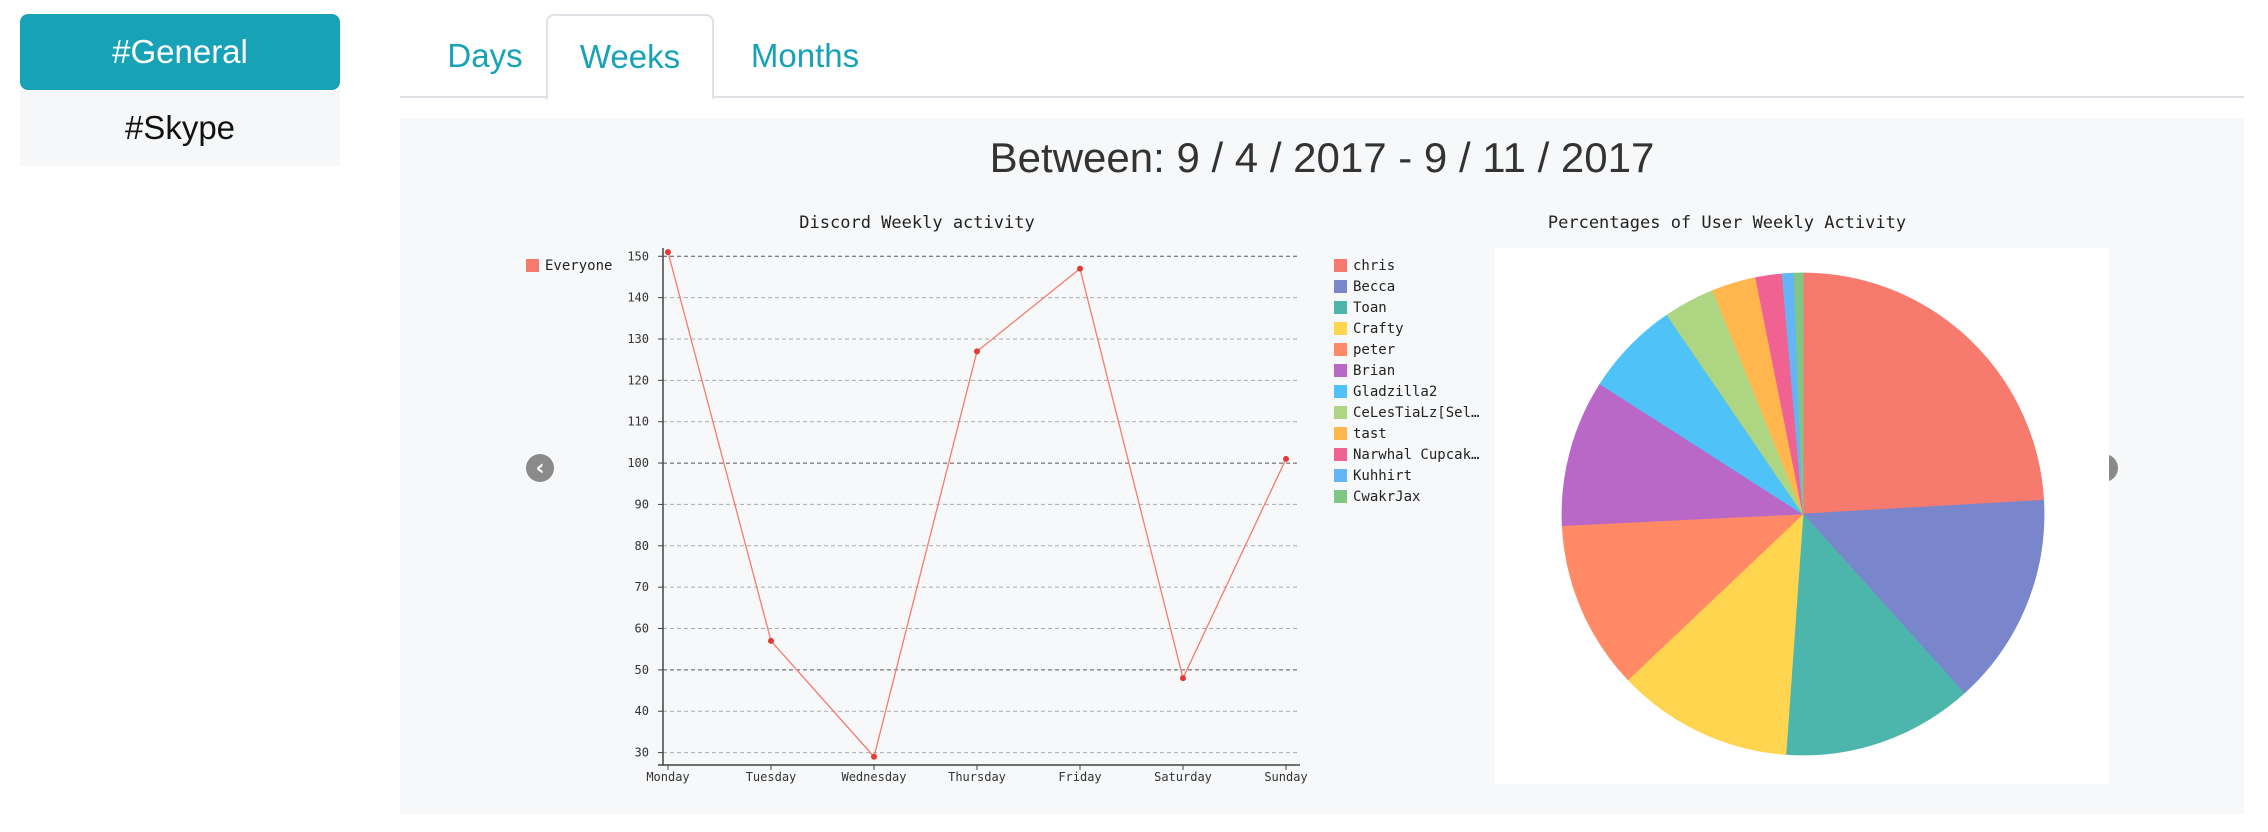 This screenshot has height=832, width=2268. I want to click on legend-label: peter, so click(1374, 350).